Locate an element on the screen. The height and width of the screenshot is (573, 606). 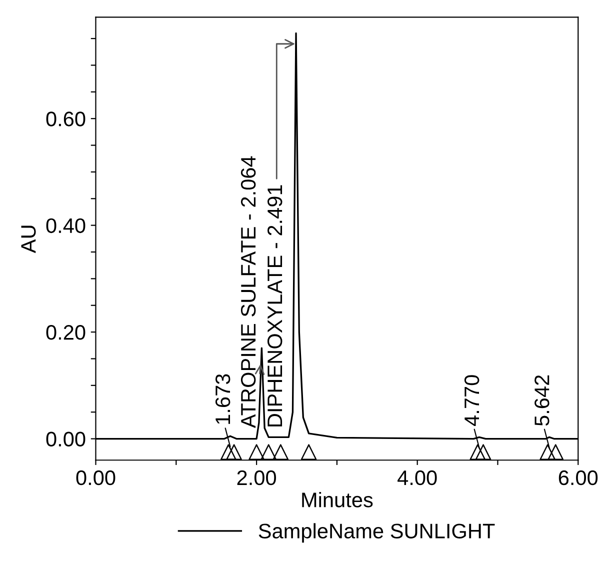
annotation: 5.642 is located at coordinates (542, 400).